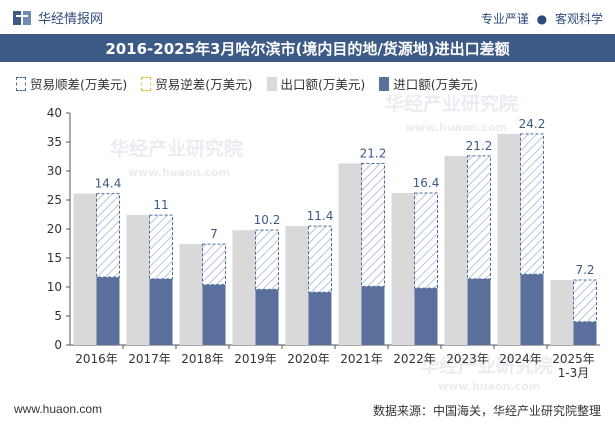 This screenshot has width=615, height=427. I want to click on y-tick-label: 35, so click(54, 142).